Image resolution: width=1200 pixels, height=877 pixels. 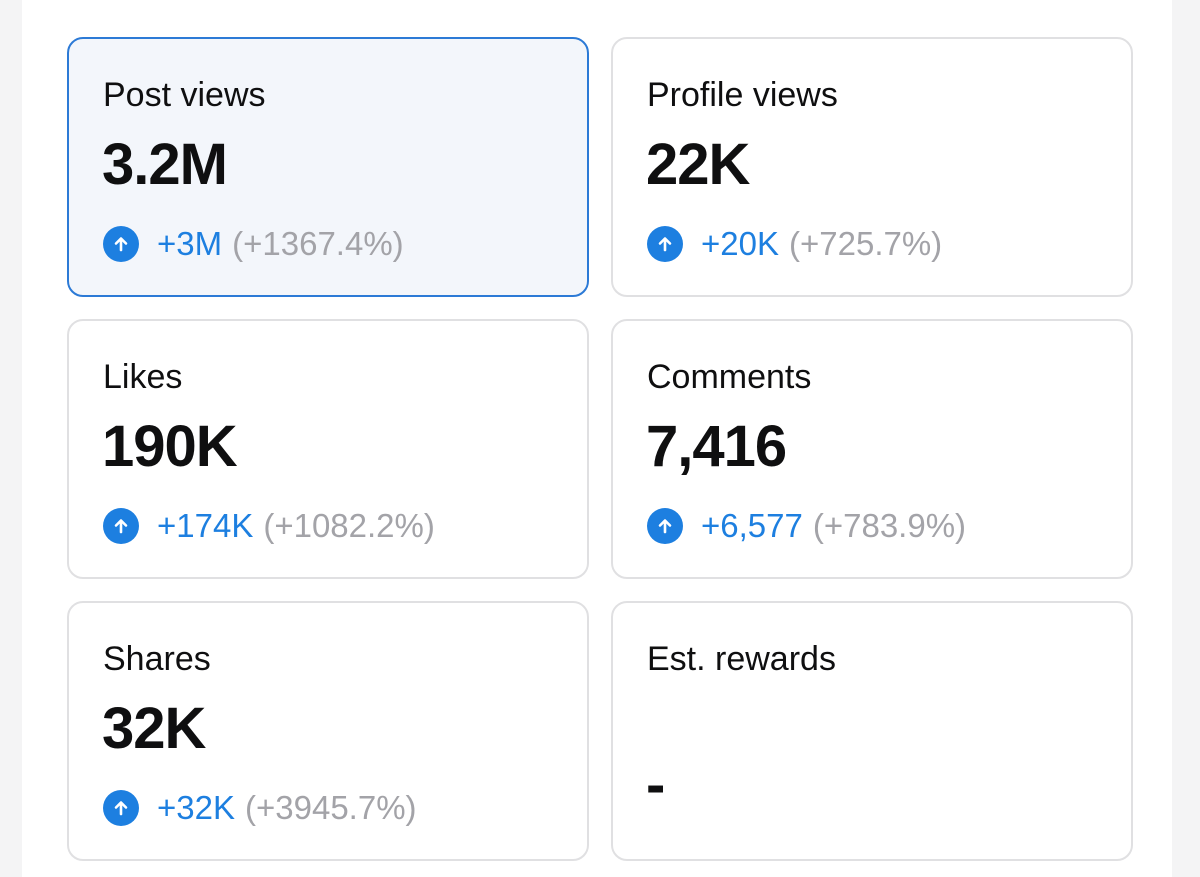 What do you see at coordinates (328, 167) in the screenshot?
I see `metric-card-post-views: Post views 3.2M +3M (+1367.4%)` at bounding box center [328, 167].